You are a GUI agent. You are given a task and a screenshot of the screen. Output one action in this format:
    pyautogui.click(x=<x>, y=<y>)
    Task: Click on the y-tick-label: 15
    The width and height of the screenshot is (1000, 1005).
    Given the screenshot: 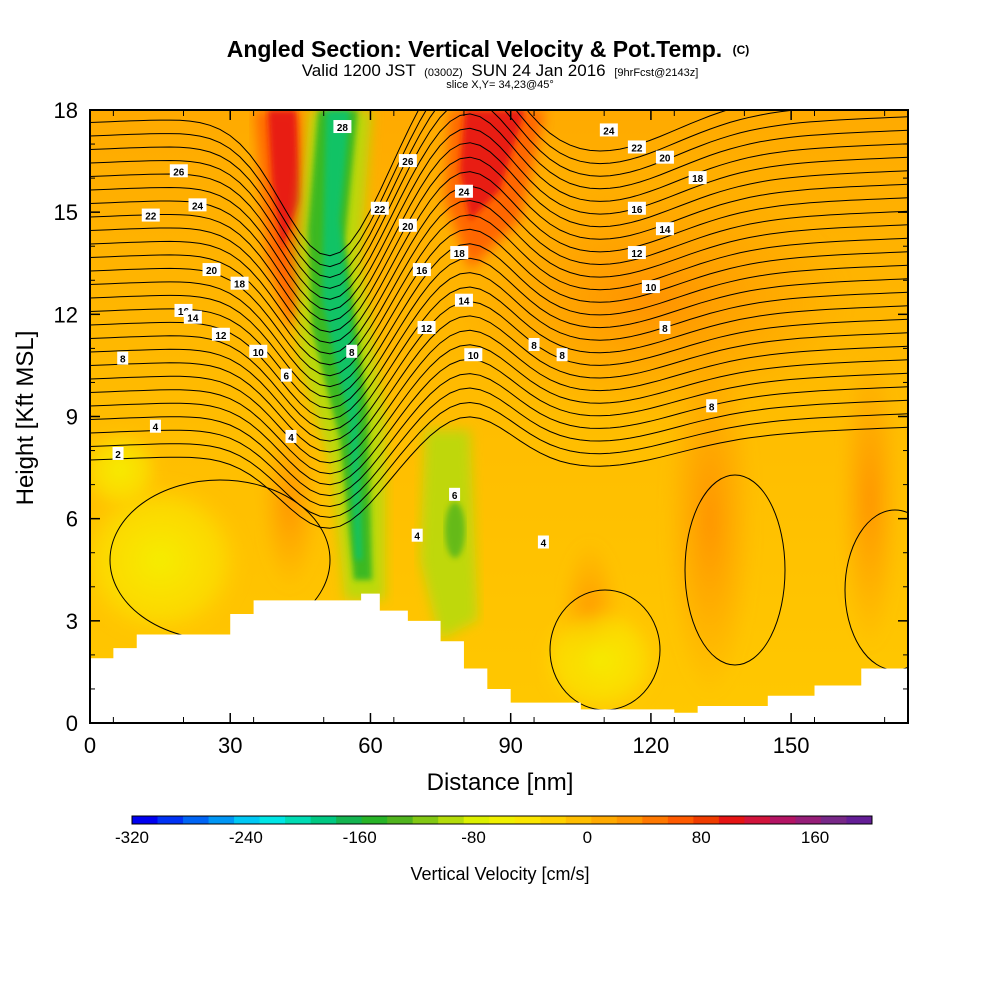 What is the action you would take?
    pyautogui.click(x=66, y=212)
    